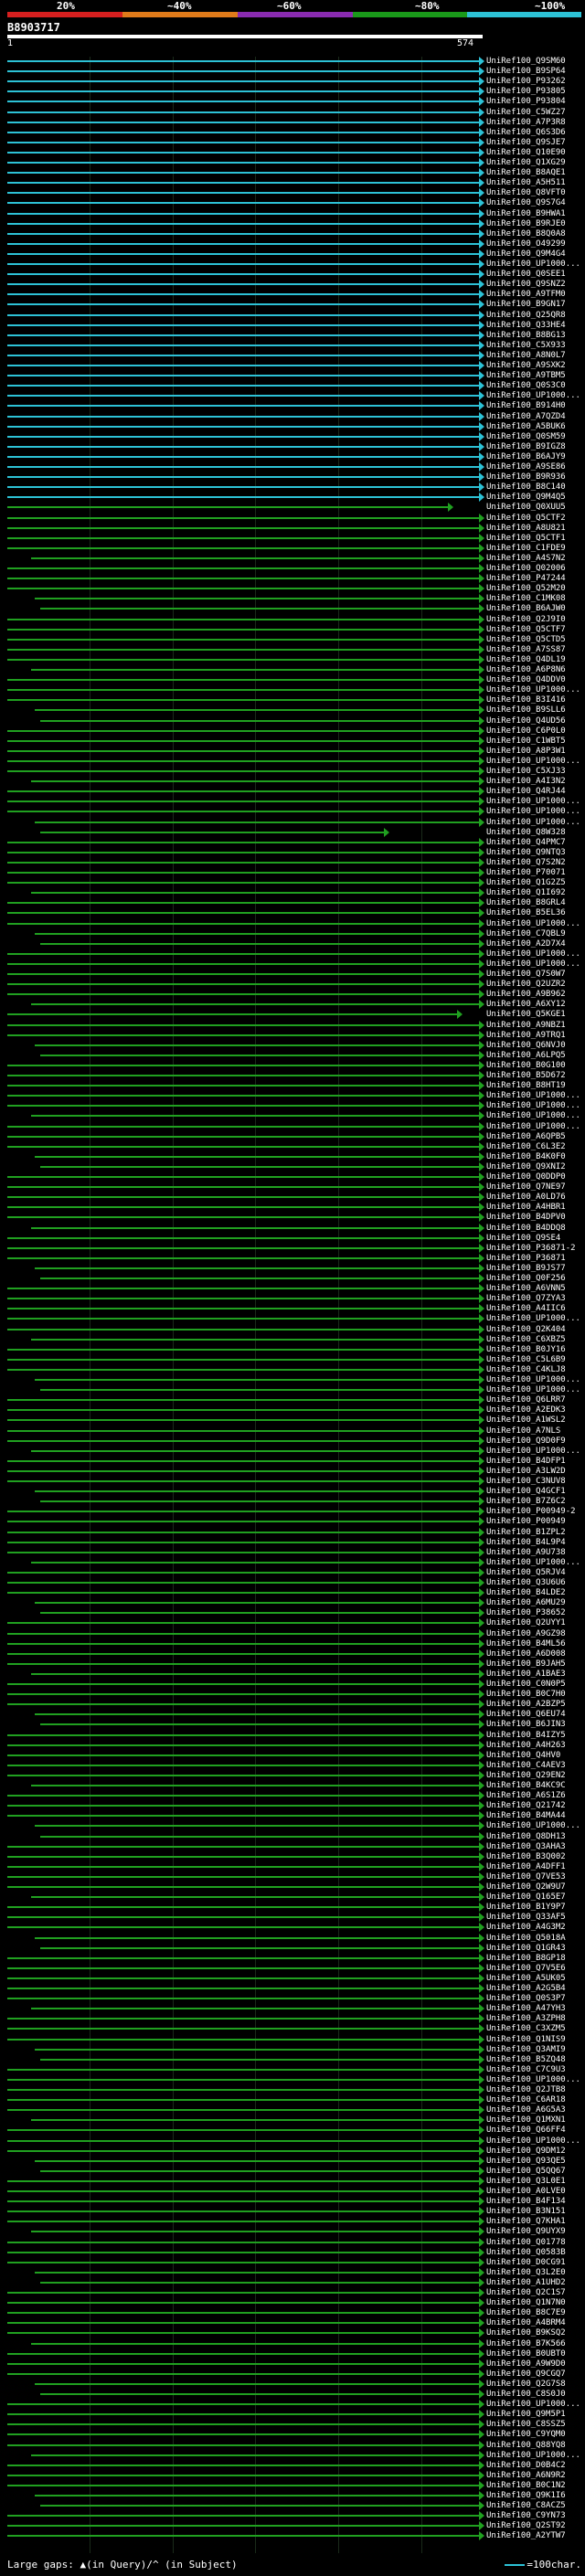  Describe the element at coordinates (526, 213) in the screenshot. I see `hit-label: UniRef100_B9HWA1` at that location.